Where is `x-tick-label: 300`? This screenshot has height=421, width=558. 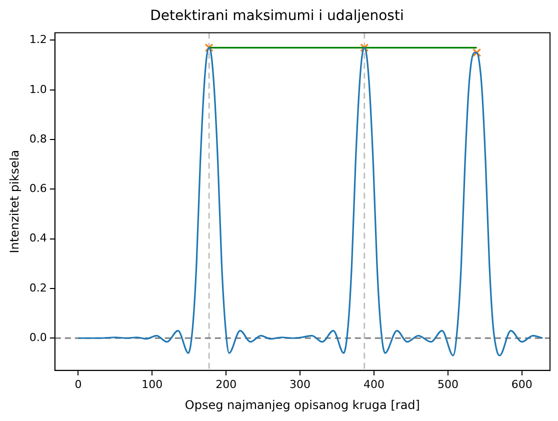 x-tick-label: 300 is located at coordinates (300, 384).